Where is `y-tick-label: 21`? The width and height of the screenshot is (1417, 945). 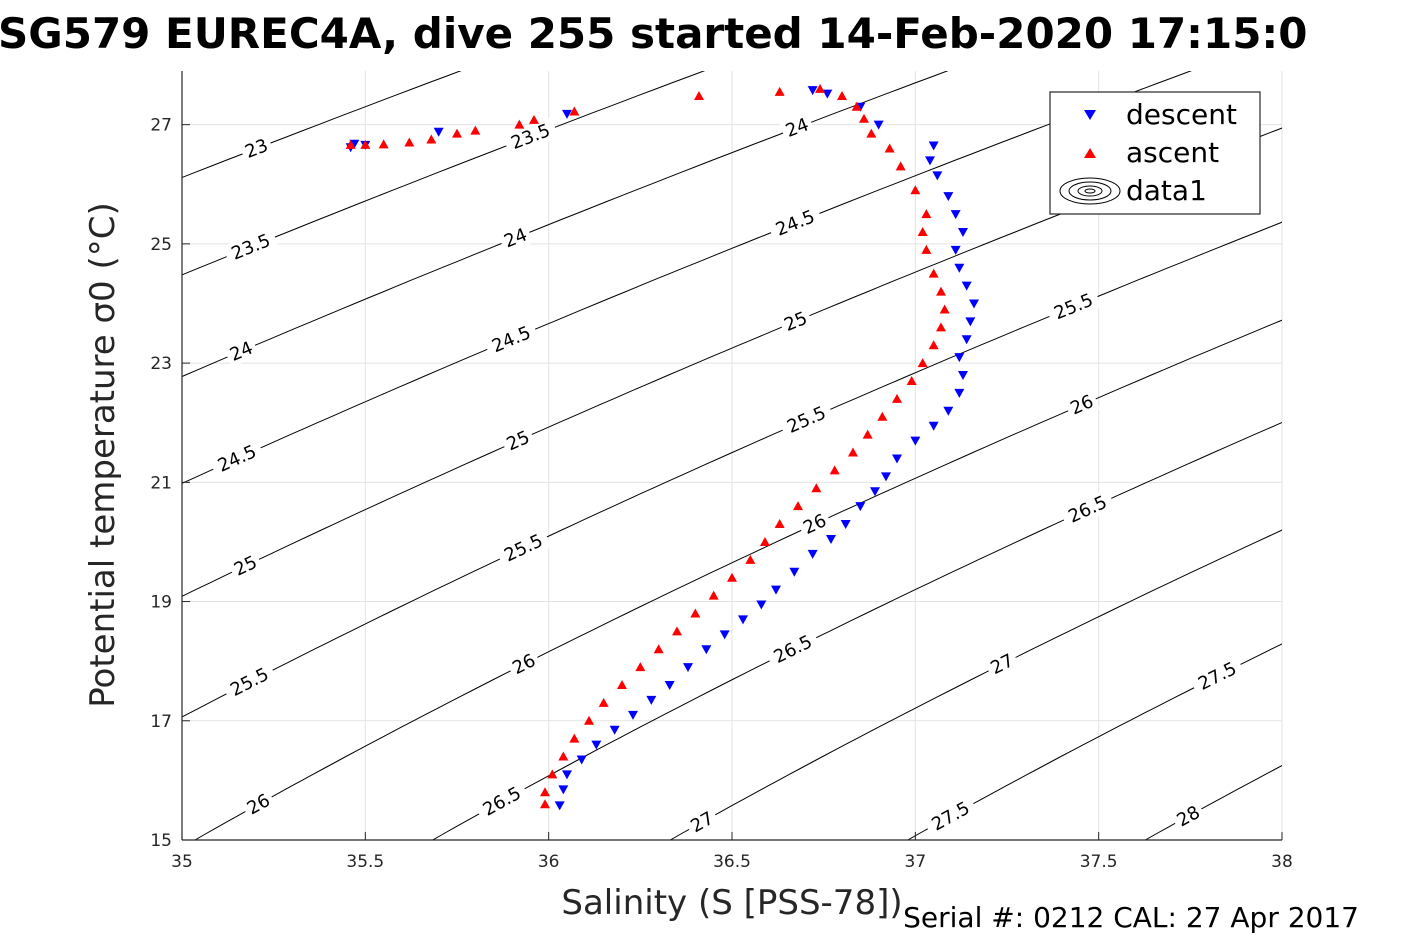 y-tick-label: 21 is located at coordinates (161, 483).